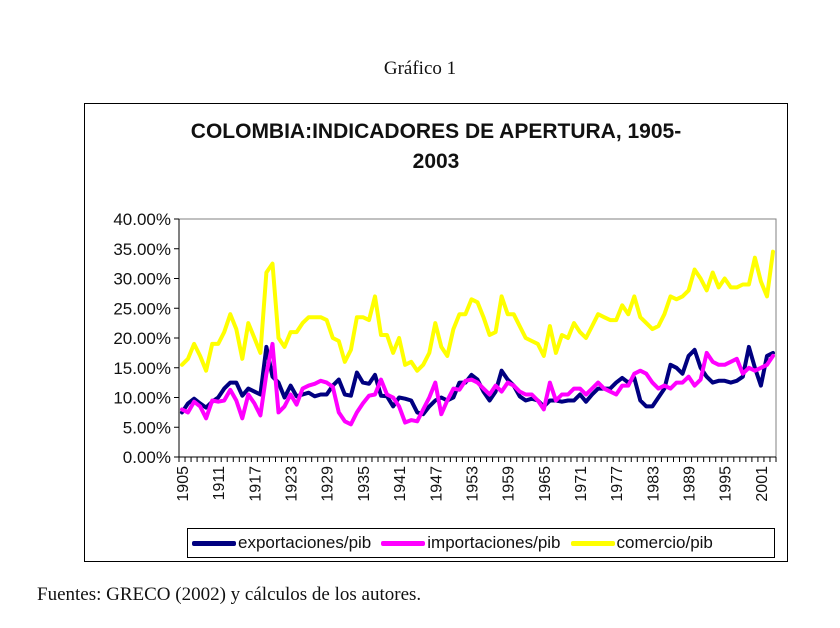 The width and height of the screenshot is (840, 628). I want to click on legend-item-exportaciones: exportaciones/pib, so click(281, 543).